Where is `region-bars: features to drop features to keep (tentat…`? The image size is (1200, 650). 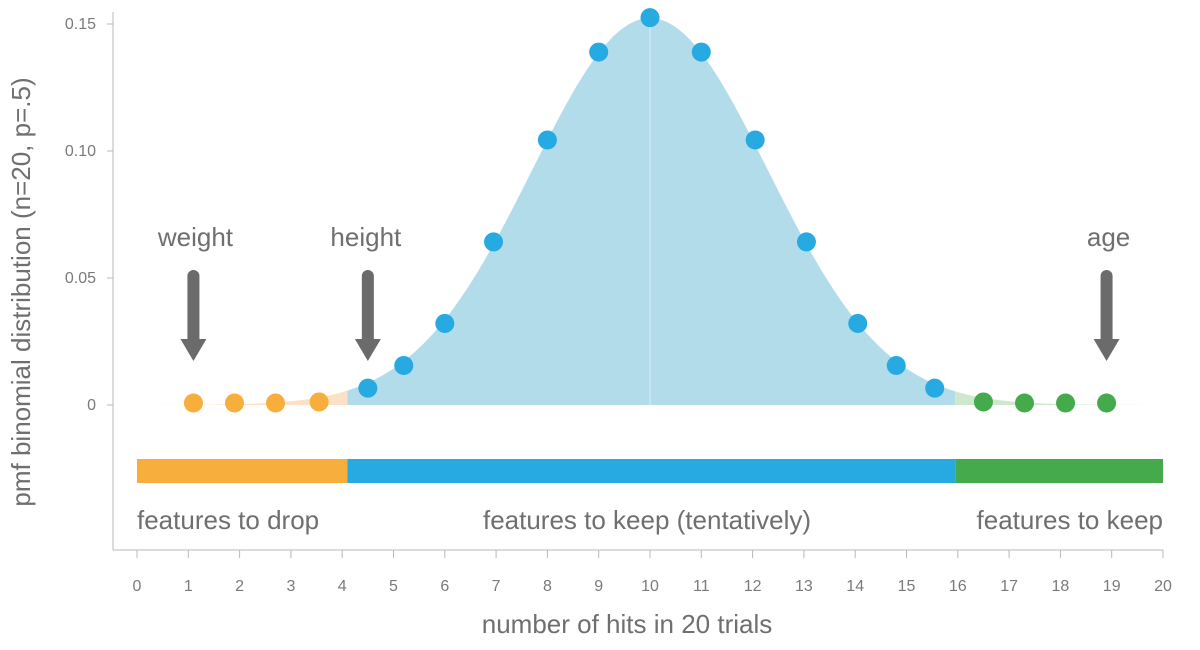
region-bars: features to drop features to keep (tentat… is located at coordinates (650, 497).